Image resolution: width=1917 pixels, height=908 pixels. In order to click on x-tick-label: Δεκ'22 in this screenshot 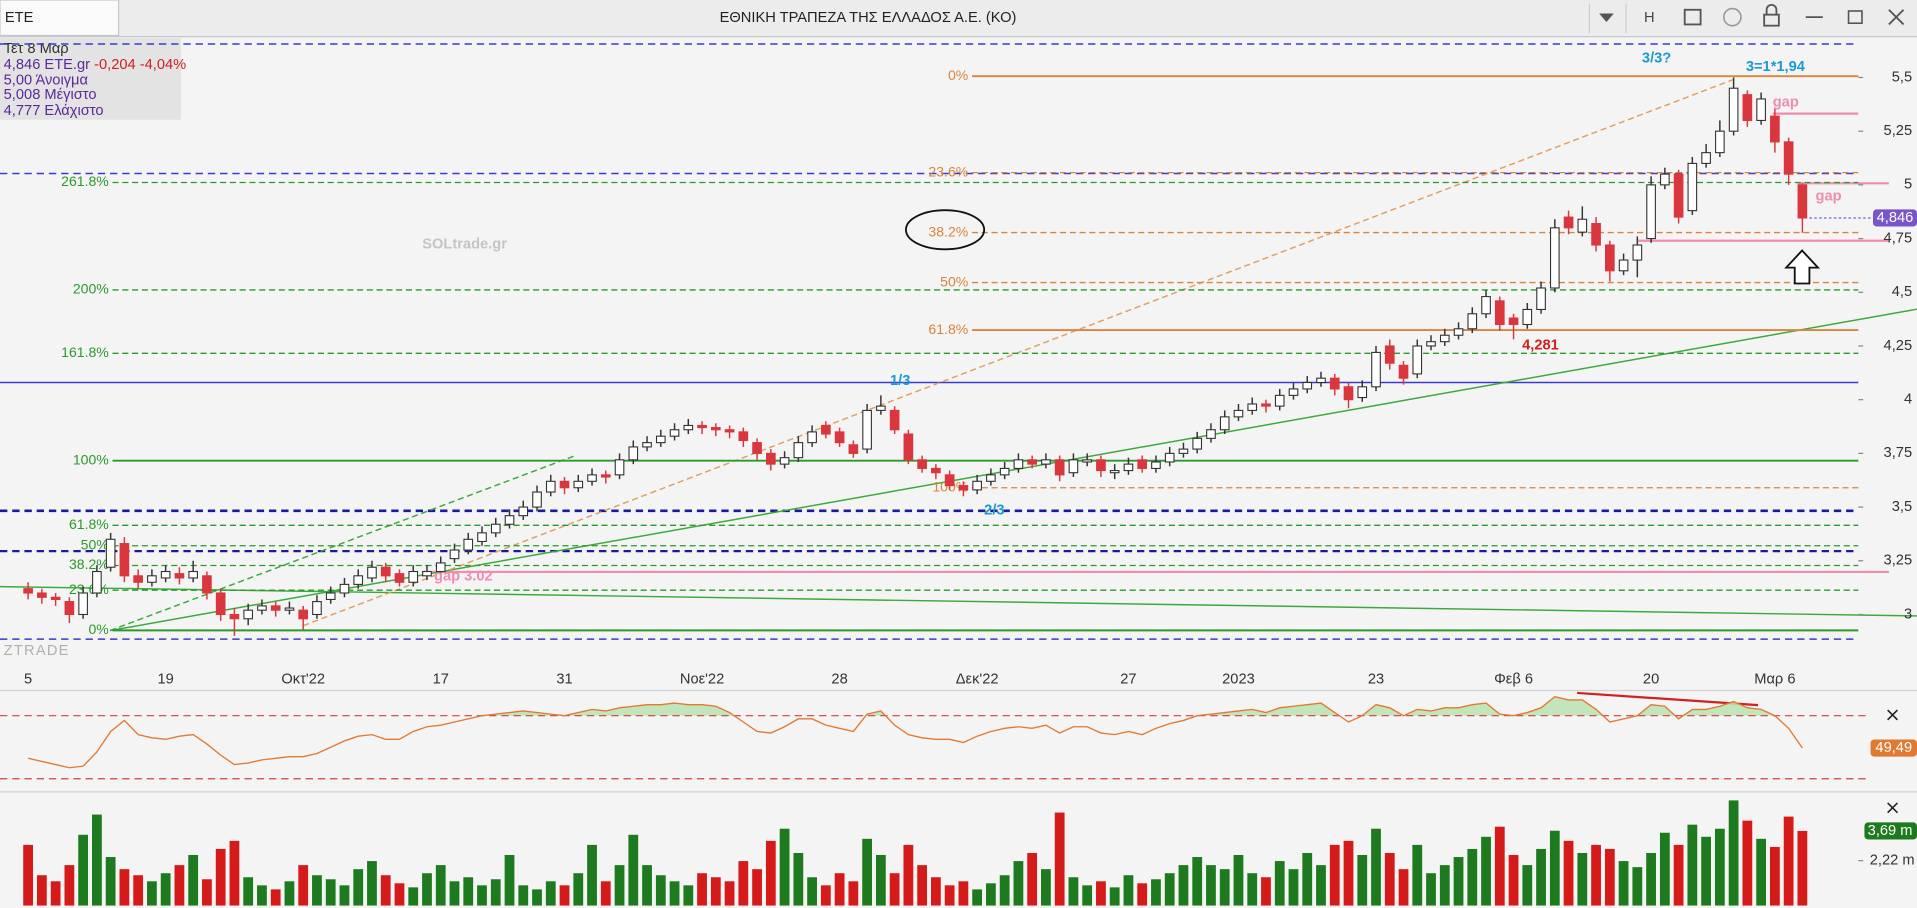, I will do `click(977, 679)`.